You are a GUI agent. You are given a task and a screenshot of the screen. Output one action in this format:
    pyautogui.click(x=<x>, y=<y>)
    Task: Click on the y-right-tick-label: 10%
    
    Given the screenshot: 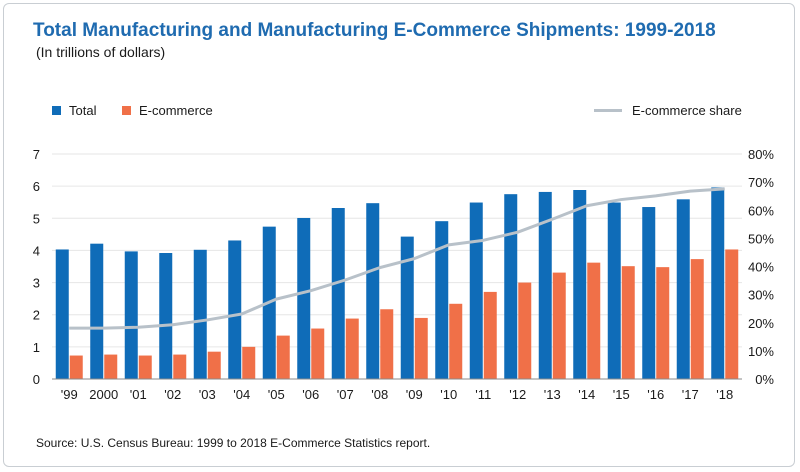 What is the action you would take?
    pyautogui.click(x=761, y=351)
    